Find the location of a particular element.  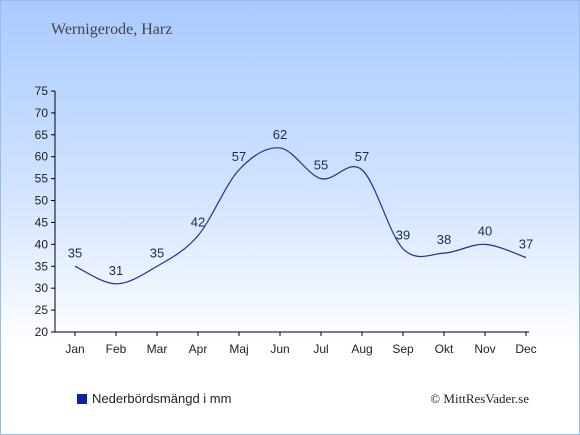

x-tick-label: Nov is located at coordinates (484, 349).